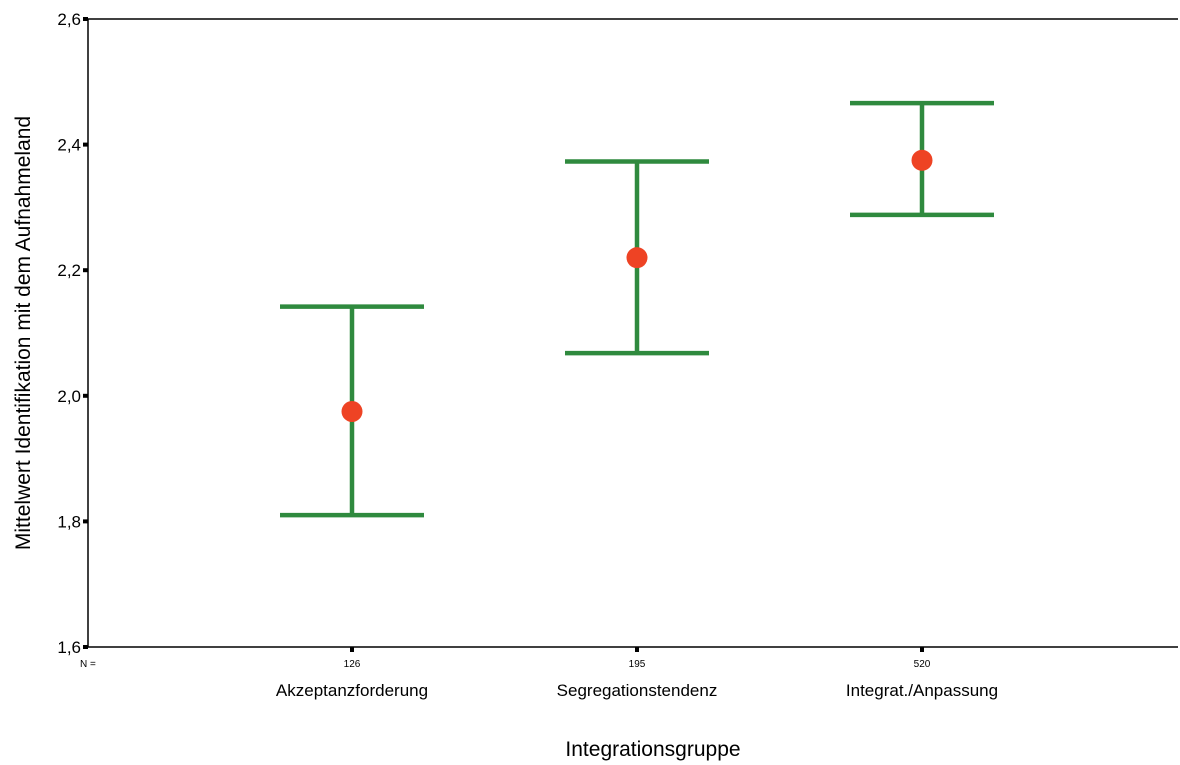 Image resolution: width=1180 pixels, height=765 pixels. Describe the element at coordinates (637, 664) in the screenshot. I see `n-count-label: 195` at that location.